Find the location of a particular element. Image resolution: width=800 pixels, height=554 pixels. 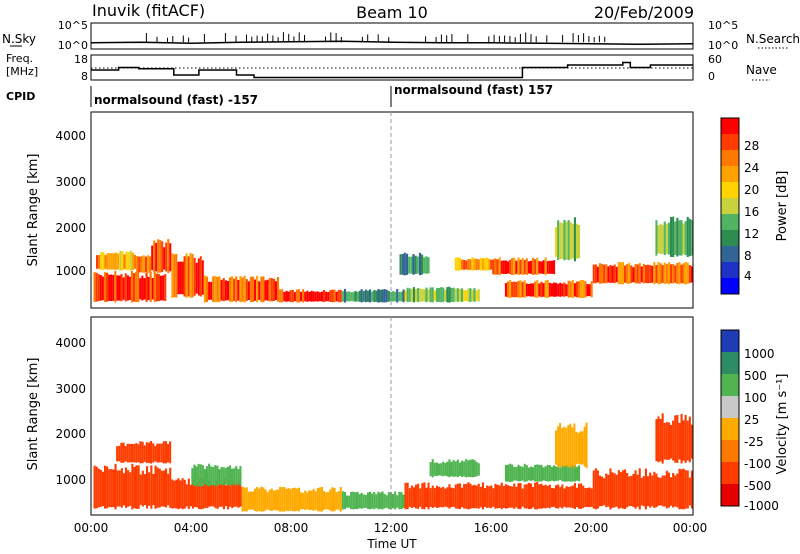

power-cbar-tick-28: 28 is located at coordinates (751, 146).